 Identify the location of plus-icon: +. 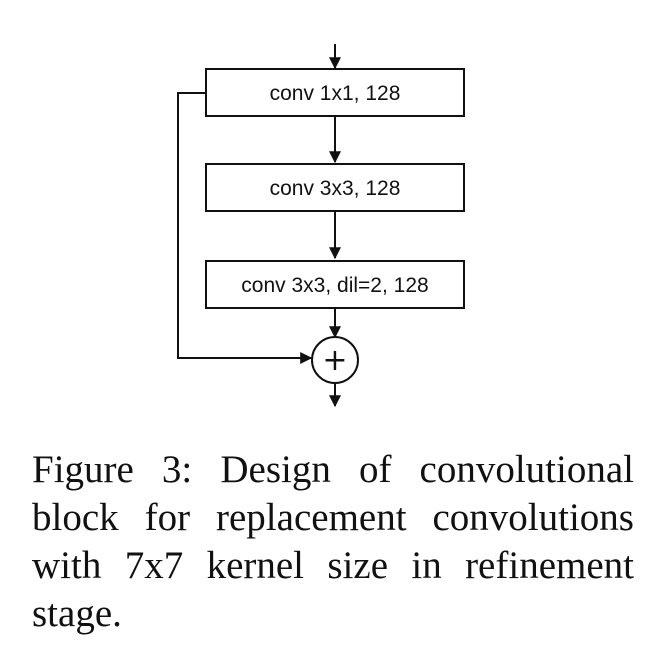
(334, 360).